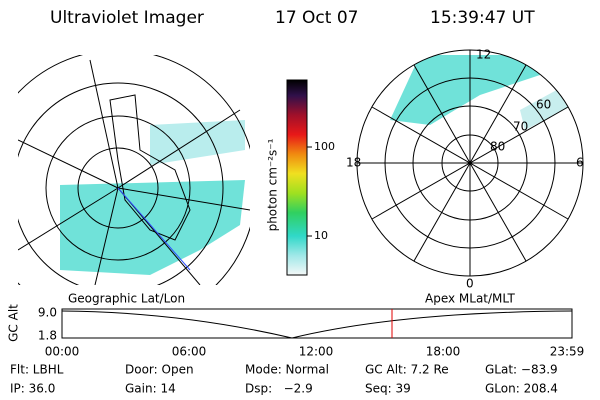 This screenshot has width=600, height=400. What do you see at coordinates (127, 18) in the screenshot?
I see `title: Ultraviolet Imager` at bounding box center [127, 18].